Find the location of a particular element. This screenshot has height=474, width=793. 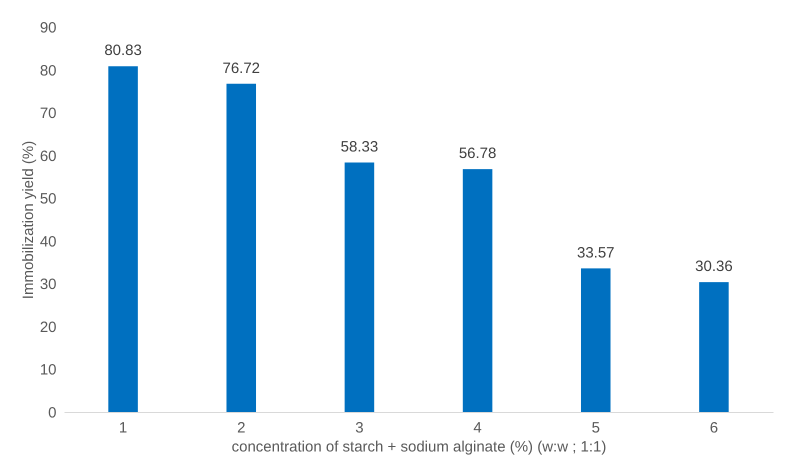

data-label: 56.78 is located at coordinates (477, 153).